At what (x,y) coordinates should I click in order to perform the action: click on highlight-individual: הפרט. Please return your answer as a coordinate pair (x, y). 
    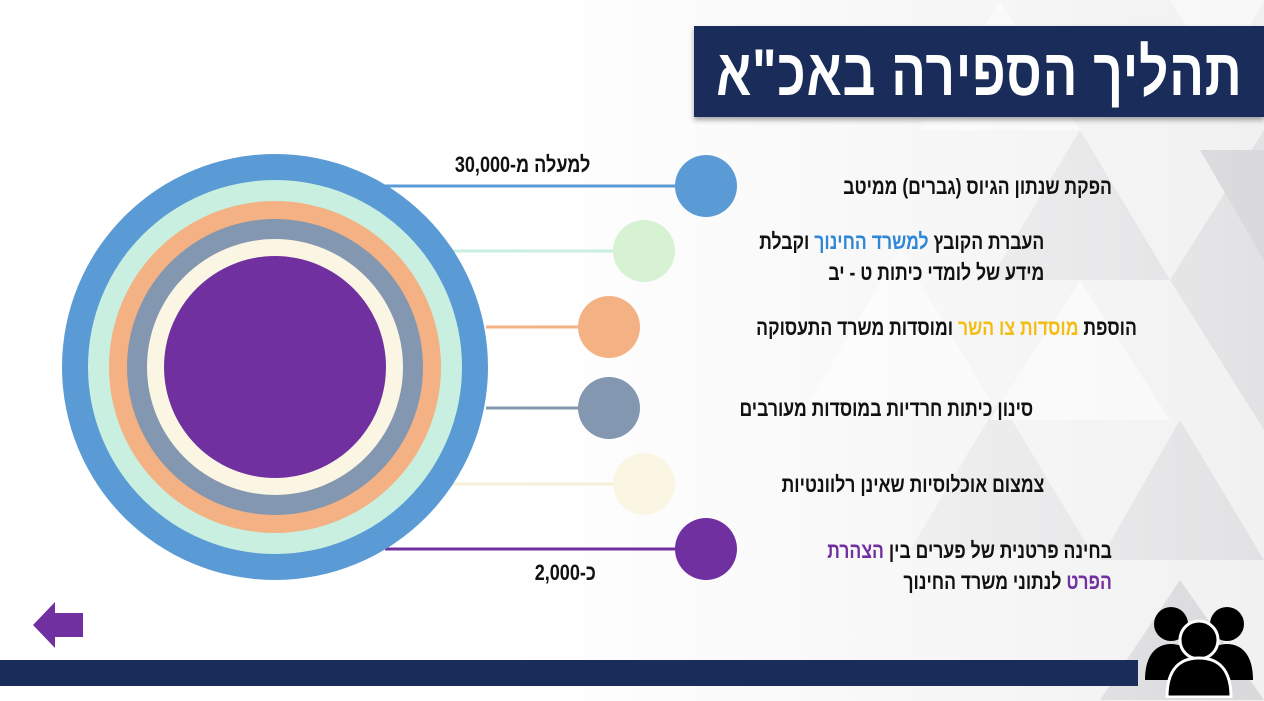
    Looking at the image, I should click on (1089, 581).